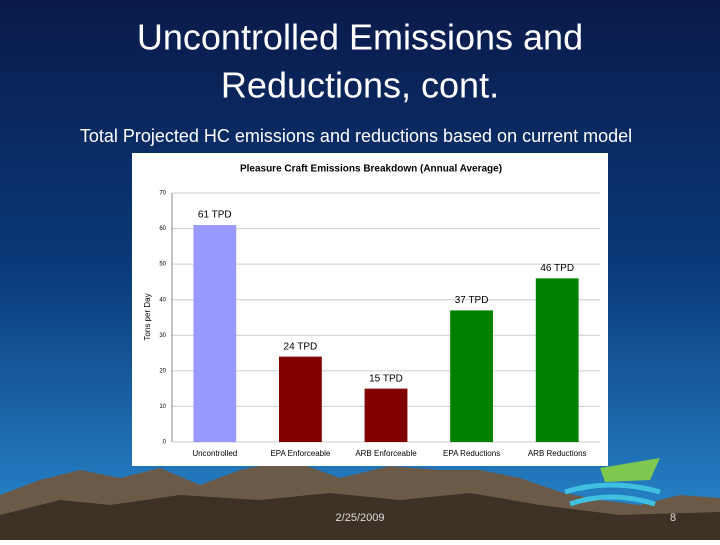 Image resolution: width=720 pixels, height=545 pixels. Describe the element at coordinates (360, 85) in the screenshot. I see `slide-title: Reductions, cont.` at that location.